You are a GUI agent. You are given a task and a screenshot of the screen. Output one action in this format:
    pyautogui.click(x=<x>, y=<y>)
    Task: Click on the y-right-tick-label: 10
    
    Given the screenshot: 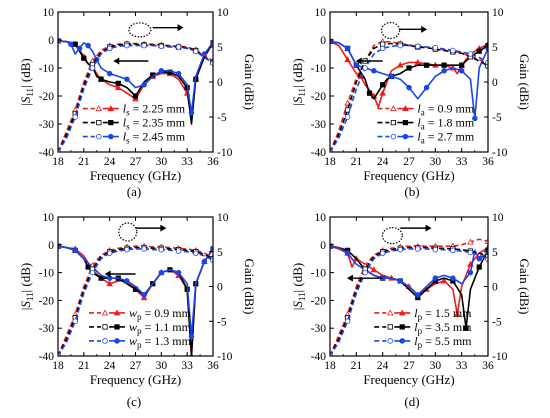 What is the action you would take?
    pyautogui.click(x=223, y=13)
    